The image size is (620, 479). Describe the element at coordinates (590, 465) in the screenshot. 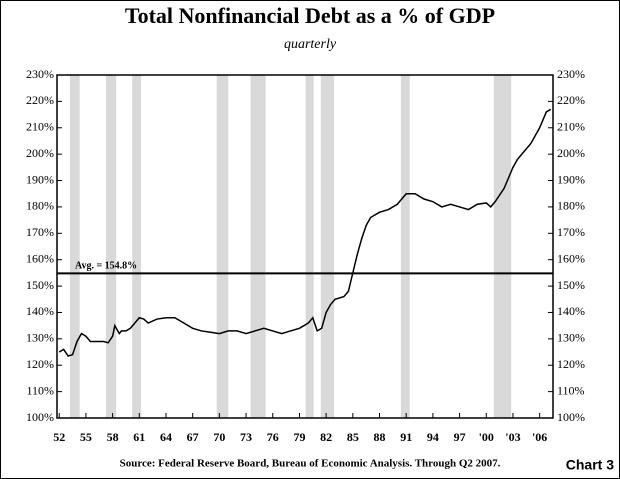

I see `chart-label: Chart 3` at that location.